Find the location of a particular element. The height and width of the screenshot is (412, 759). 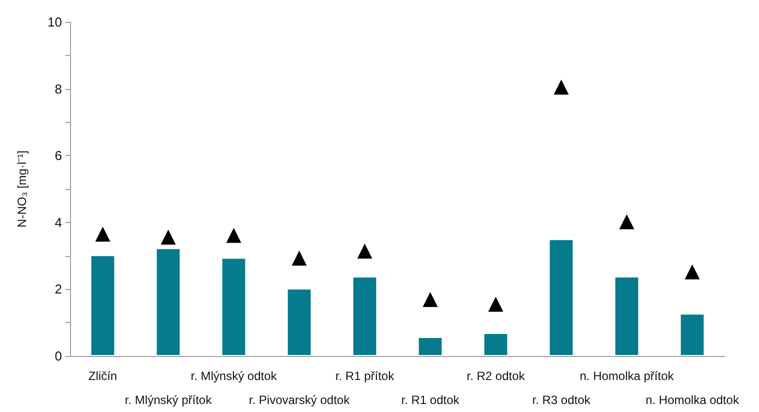

x-tick-label: r. R3 odtok is located at coordinates (562, 400).